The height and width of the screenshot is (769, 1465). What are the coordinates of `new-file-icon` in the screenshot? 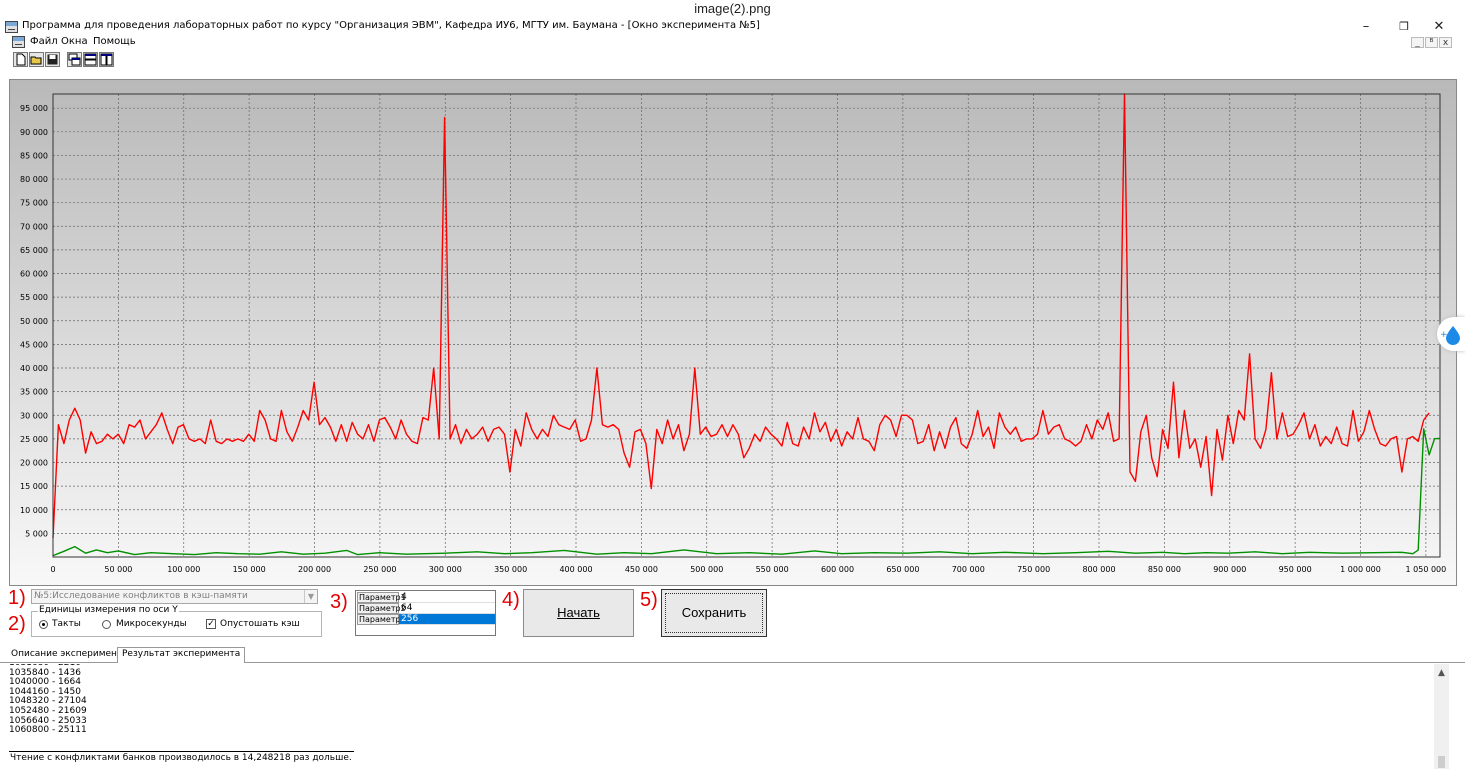 It's located at (20, 59).